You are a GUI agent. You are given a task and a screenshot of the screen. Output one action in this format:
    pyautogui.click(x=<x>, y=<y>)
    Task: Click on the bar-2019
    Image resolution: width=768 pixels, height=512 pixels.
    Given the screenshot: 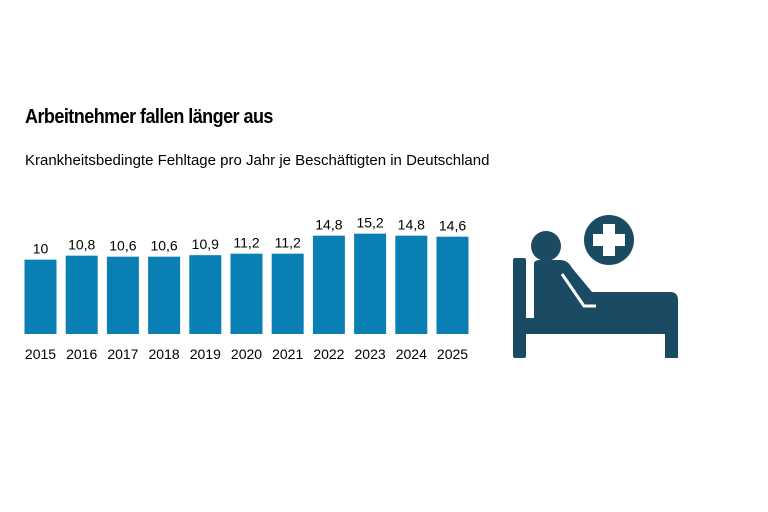 What is the action you would take?
    pyautogui.click(x=205, y=294)
    